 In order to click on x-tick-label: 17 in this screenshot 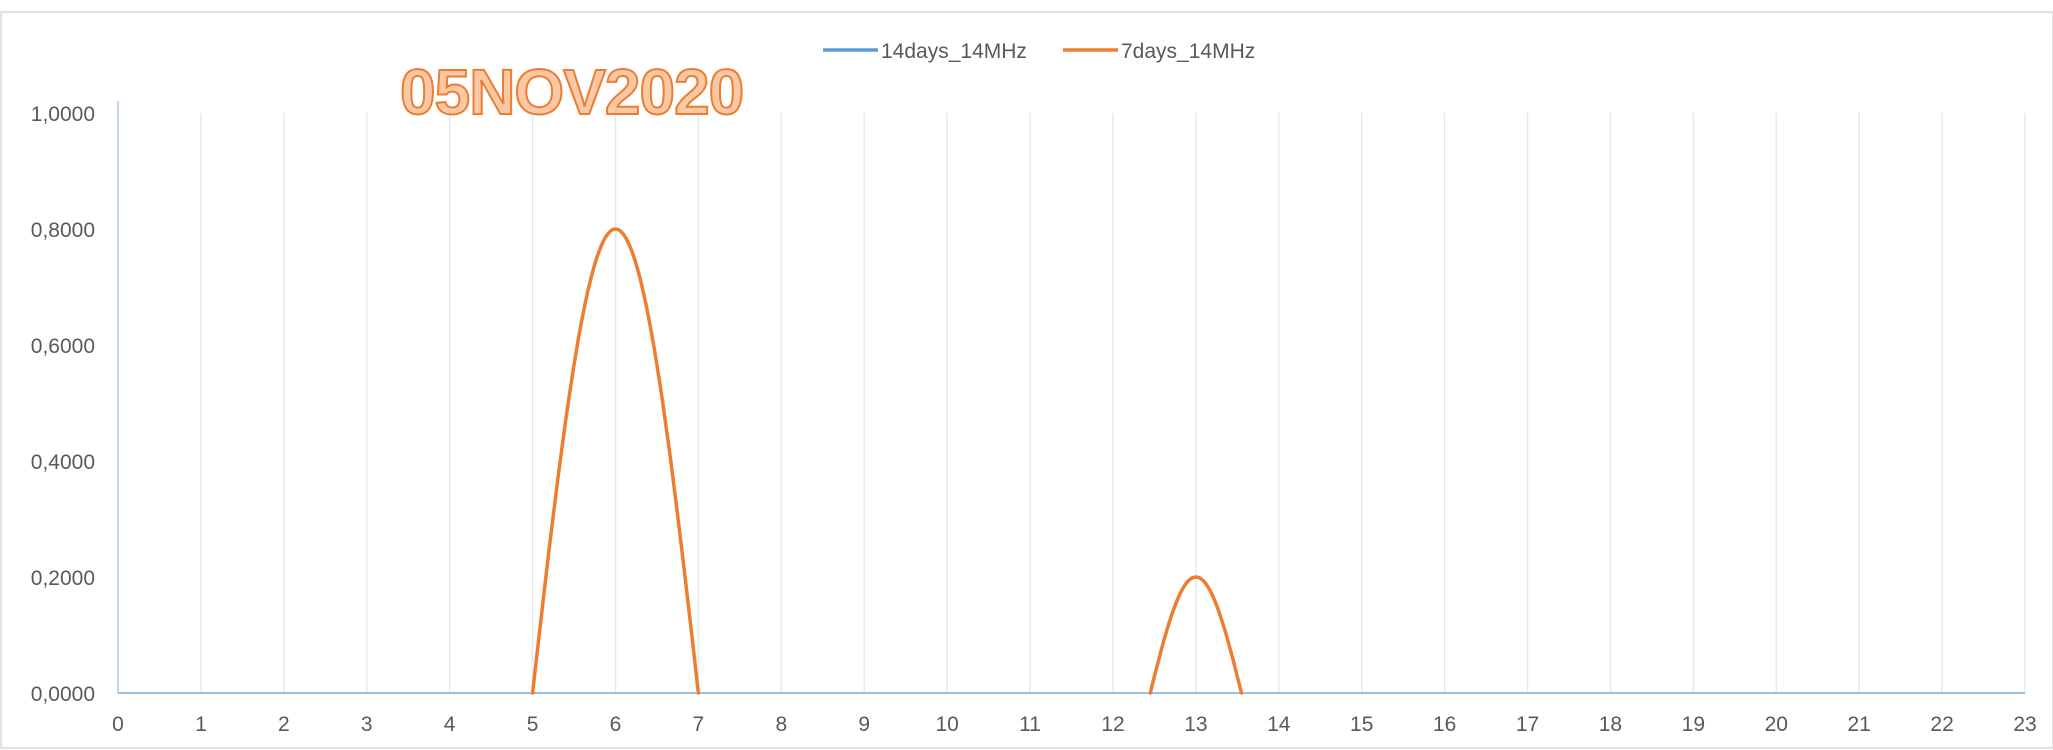, I will do `click(1527, 724)`.